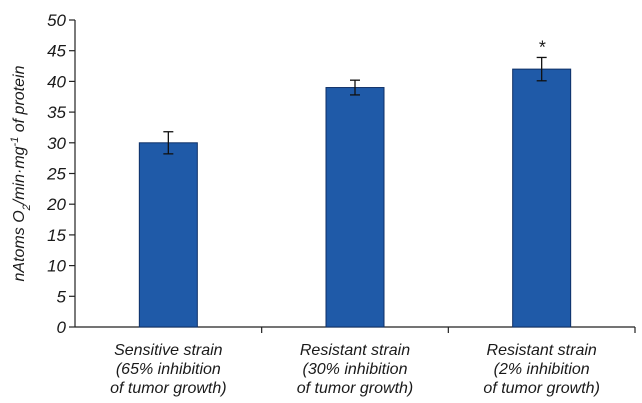  I want to click on x-category-label-line: (2% inhibition, so click(542, 369).